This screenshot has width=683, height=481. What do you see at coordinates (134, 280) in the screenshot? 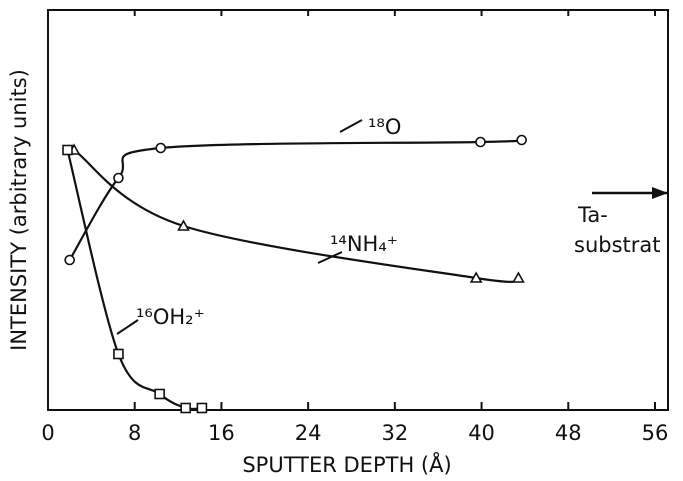
I see `series-line` at bounding box center [134, 280].